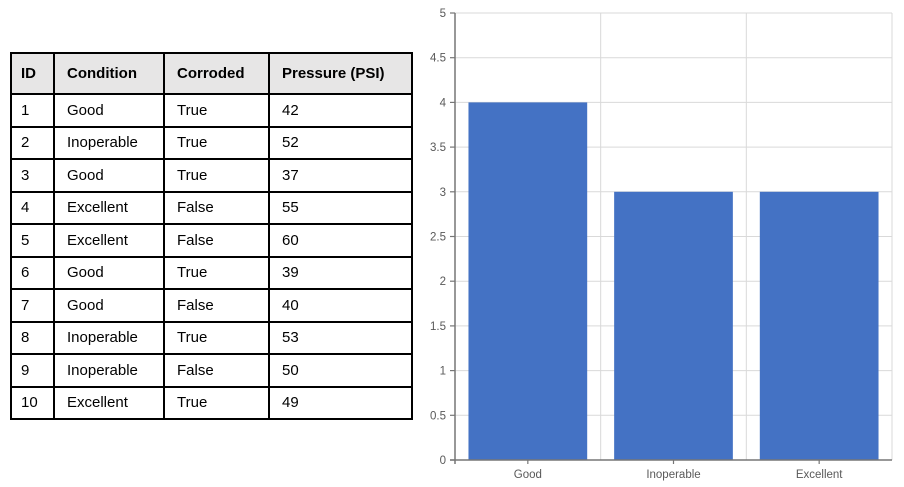 This screenshot has height=487, width=904. I want to click on x-axis-category-label: Inoperable, so click(673, 475).